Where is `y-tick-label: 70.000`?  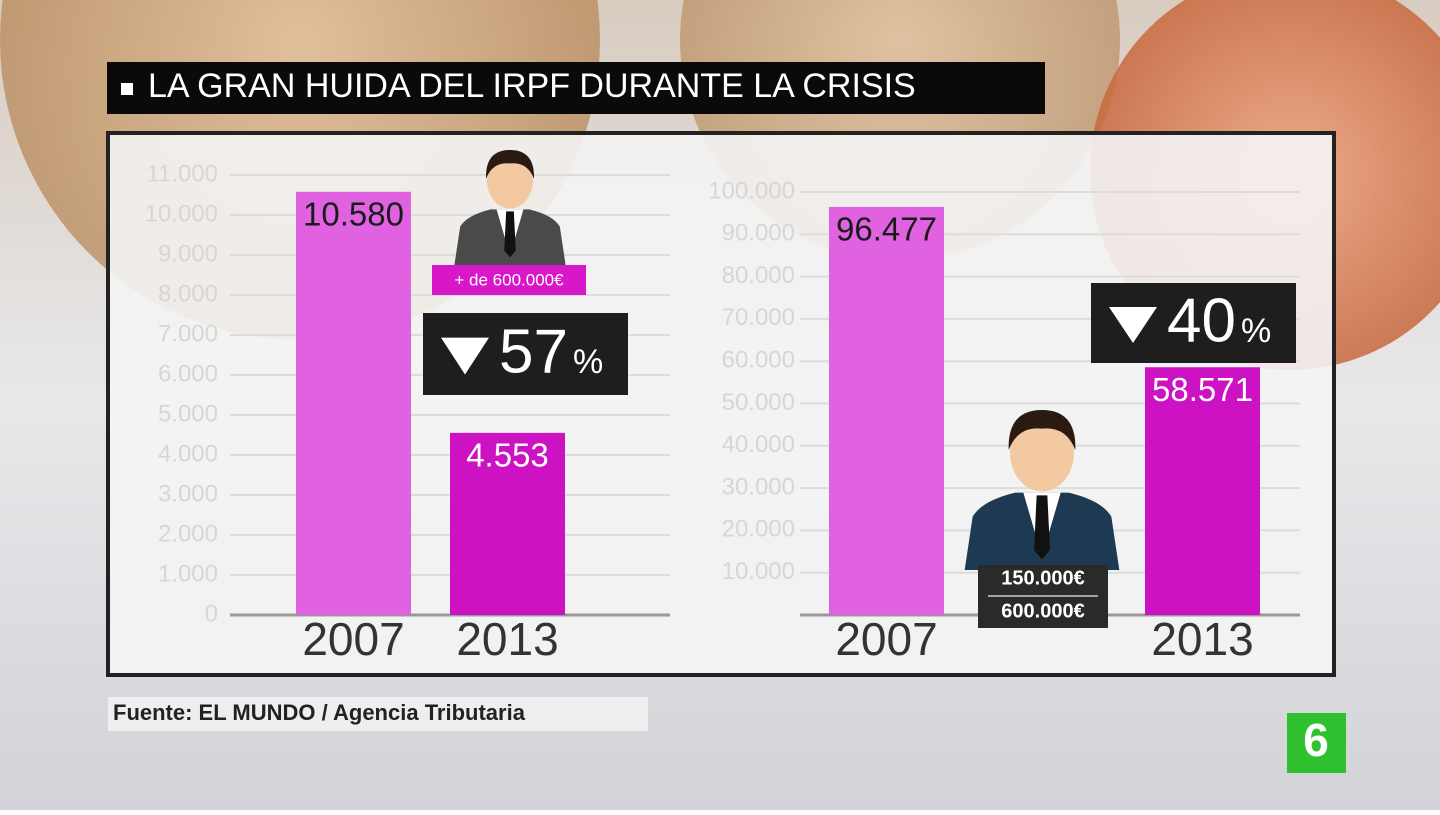
y-tick-label: 70.000 is located at coordinates (758, 317).